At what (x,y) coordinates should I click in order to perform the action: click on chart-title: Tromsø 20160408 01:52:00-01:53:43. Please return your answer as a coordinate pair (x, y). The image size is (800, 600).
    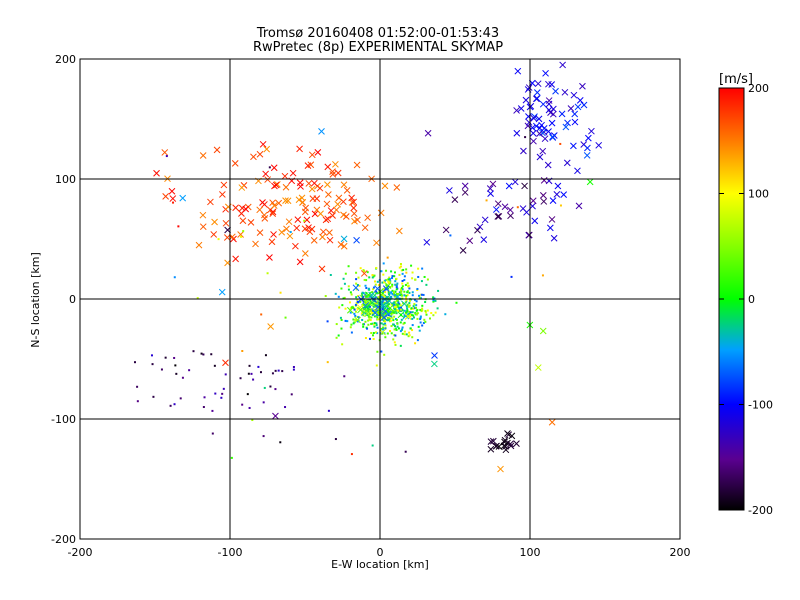
    Looking at the image, I should click on (377, 33).